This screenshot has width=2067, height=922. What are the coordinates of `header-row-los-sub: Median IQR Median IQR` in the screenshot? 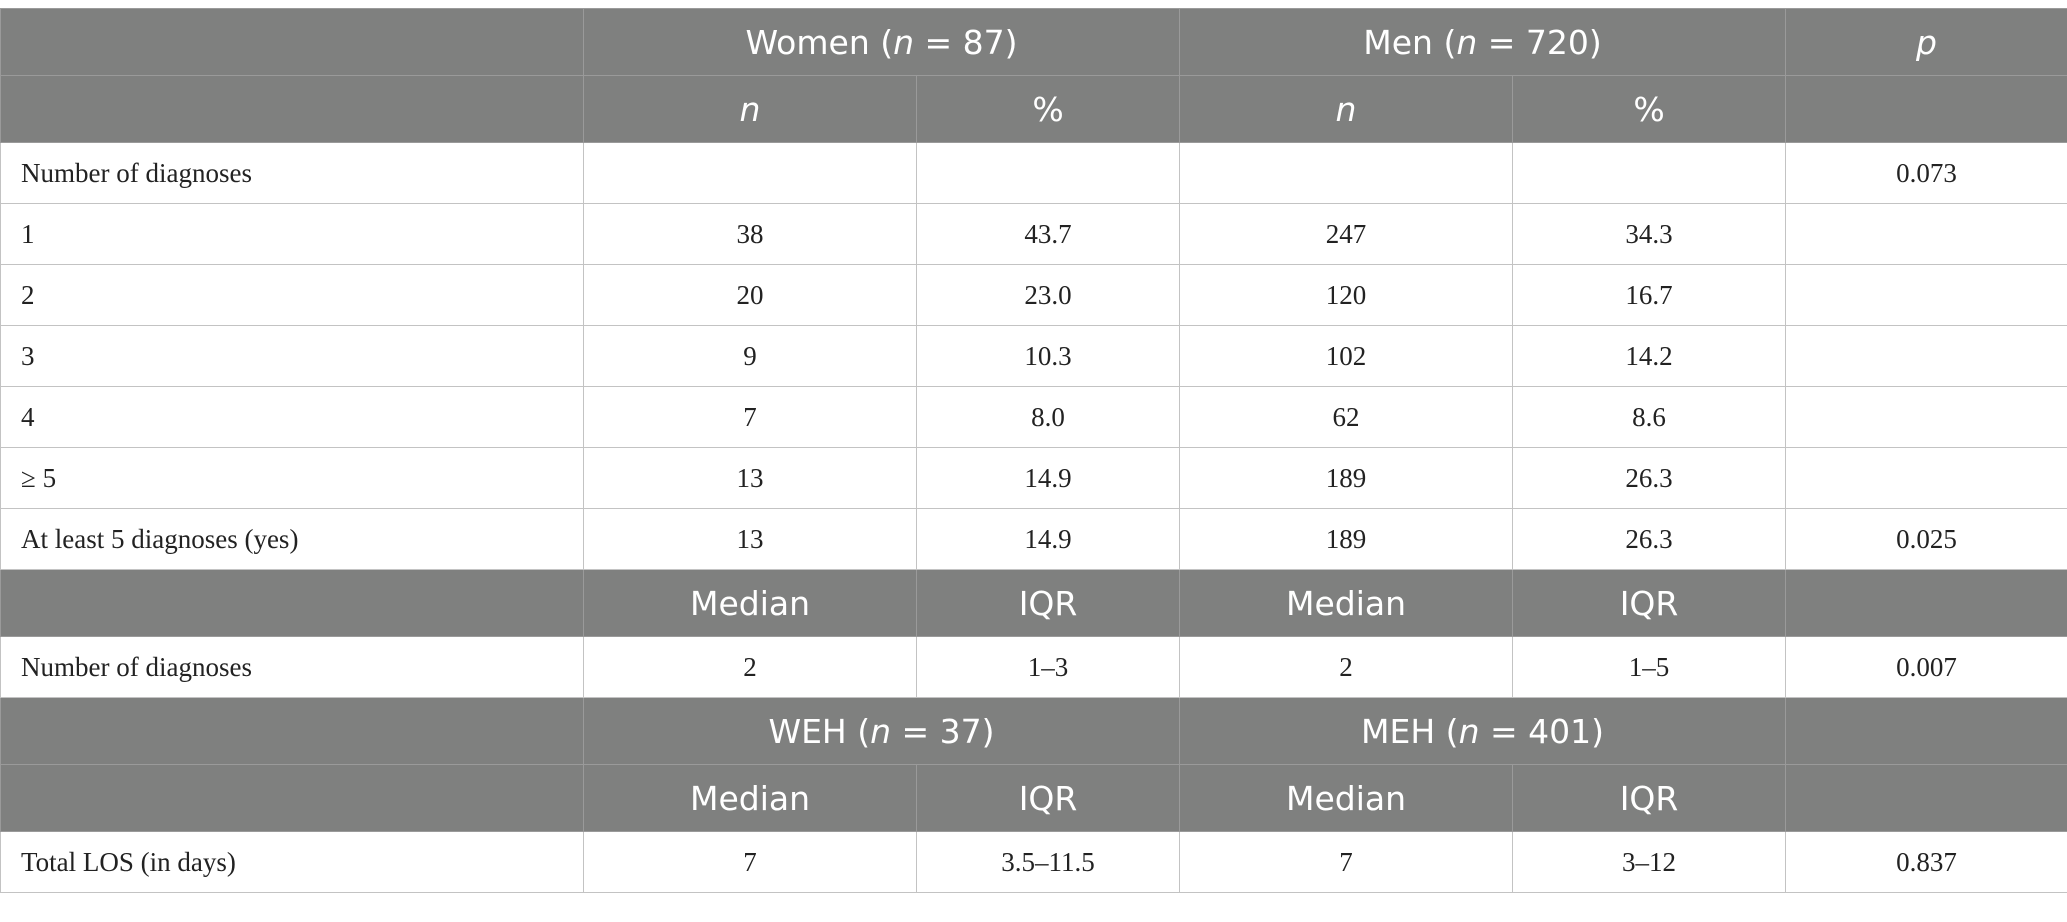 It's located at (1033, 798).